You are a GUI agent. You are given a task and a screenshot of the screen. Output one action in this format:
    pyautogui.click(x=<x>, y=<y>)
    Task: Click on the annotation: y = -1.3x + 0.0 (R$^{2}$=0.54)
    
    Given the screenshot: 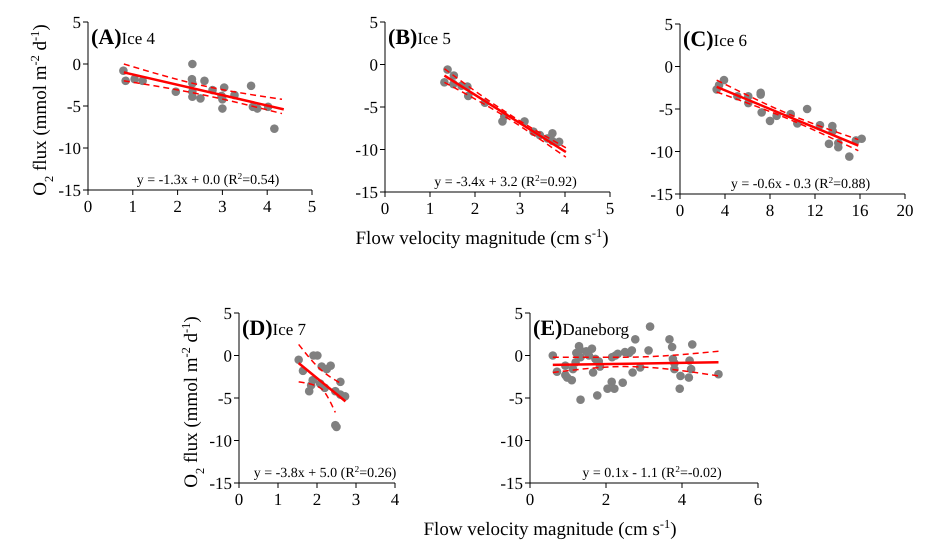 What is the action you would take?
    pyautogui.click(x=208, y=179)
    